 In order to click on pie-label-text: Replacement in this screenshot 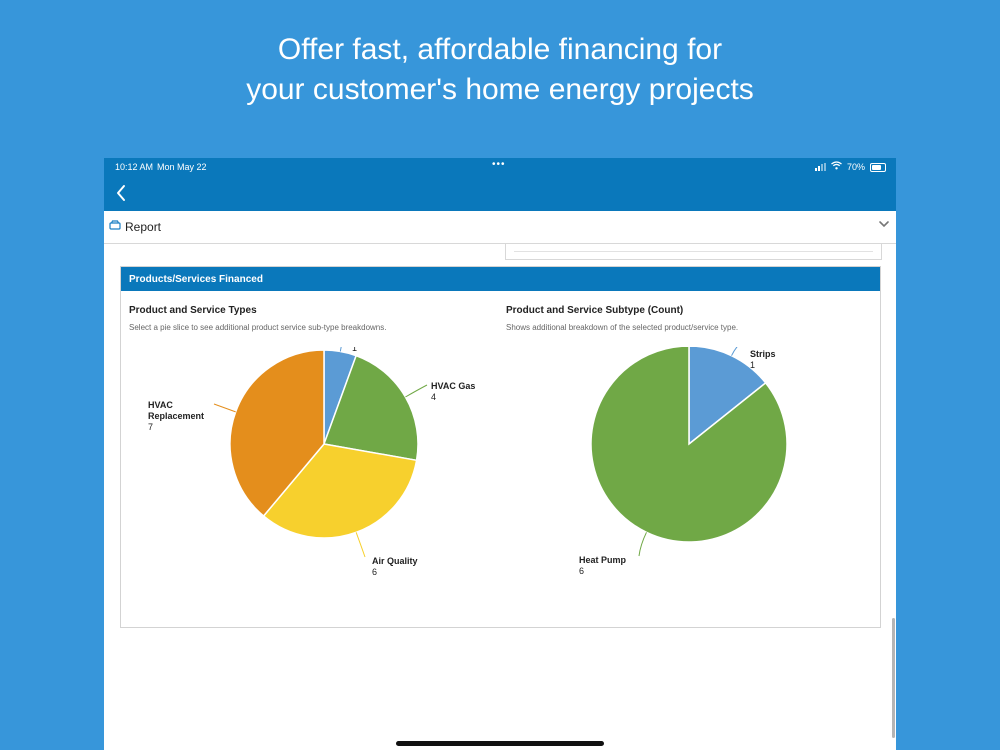, I will do `click(176, 416)`.